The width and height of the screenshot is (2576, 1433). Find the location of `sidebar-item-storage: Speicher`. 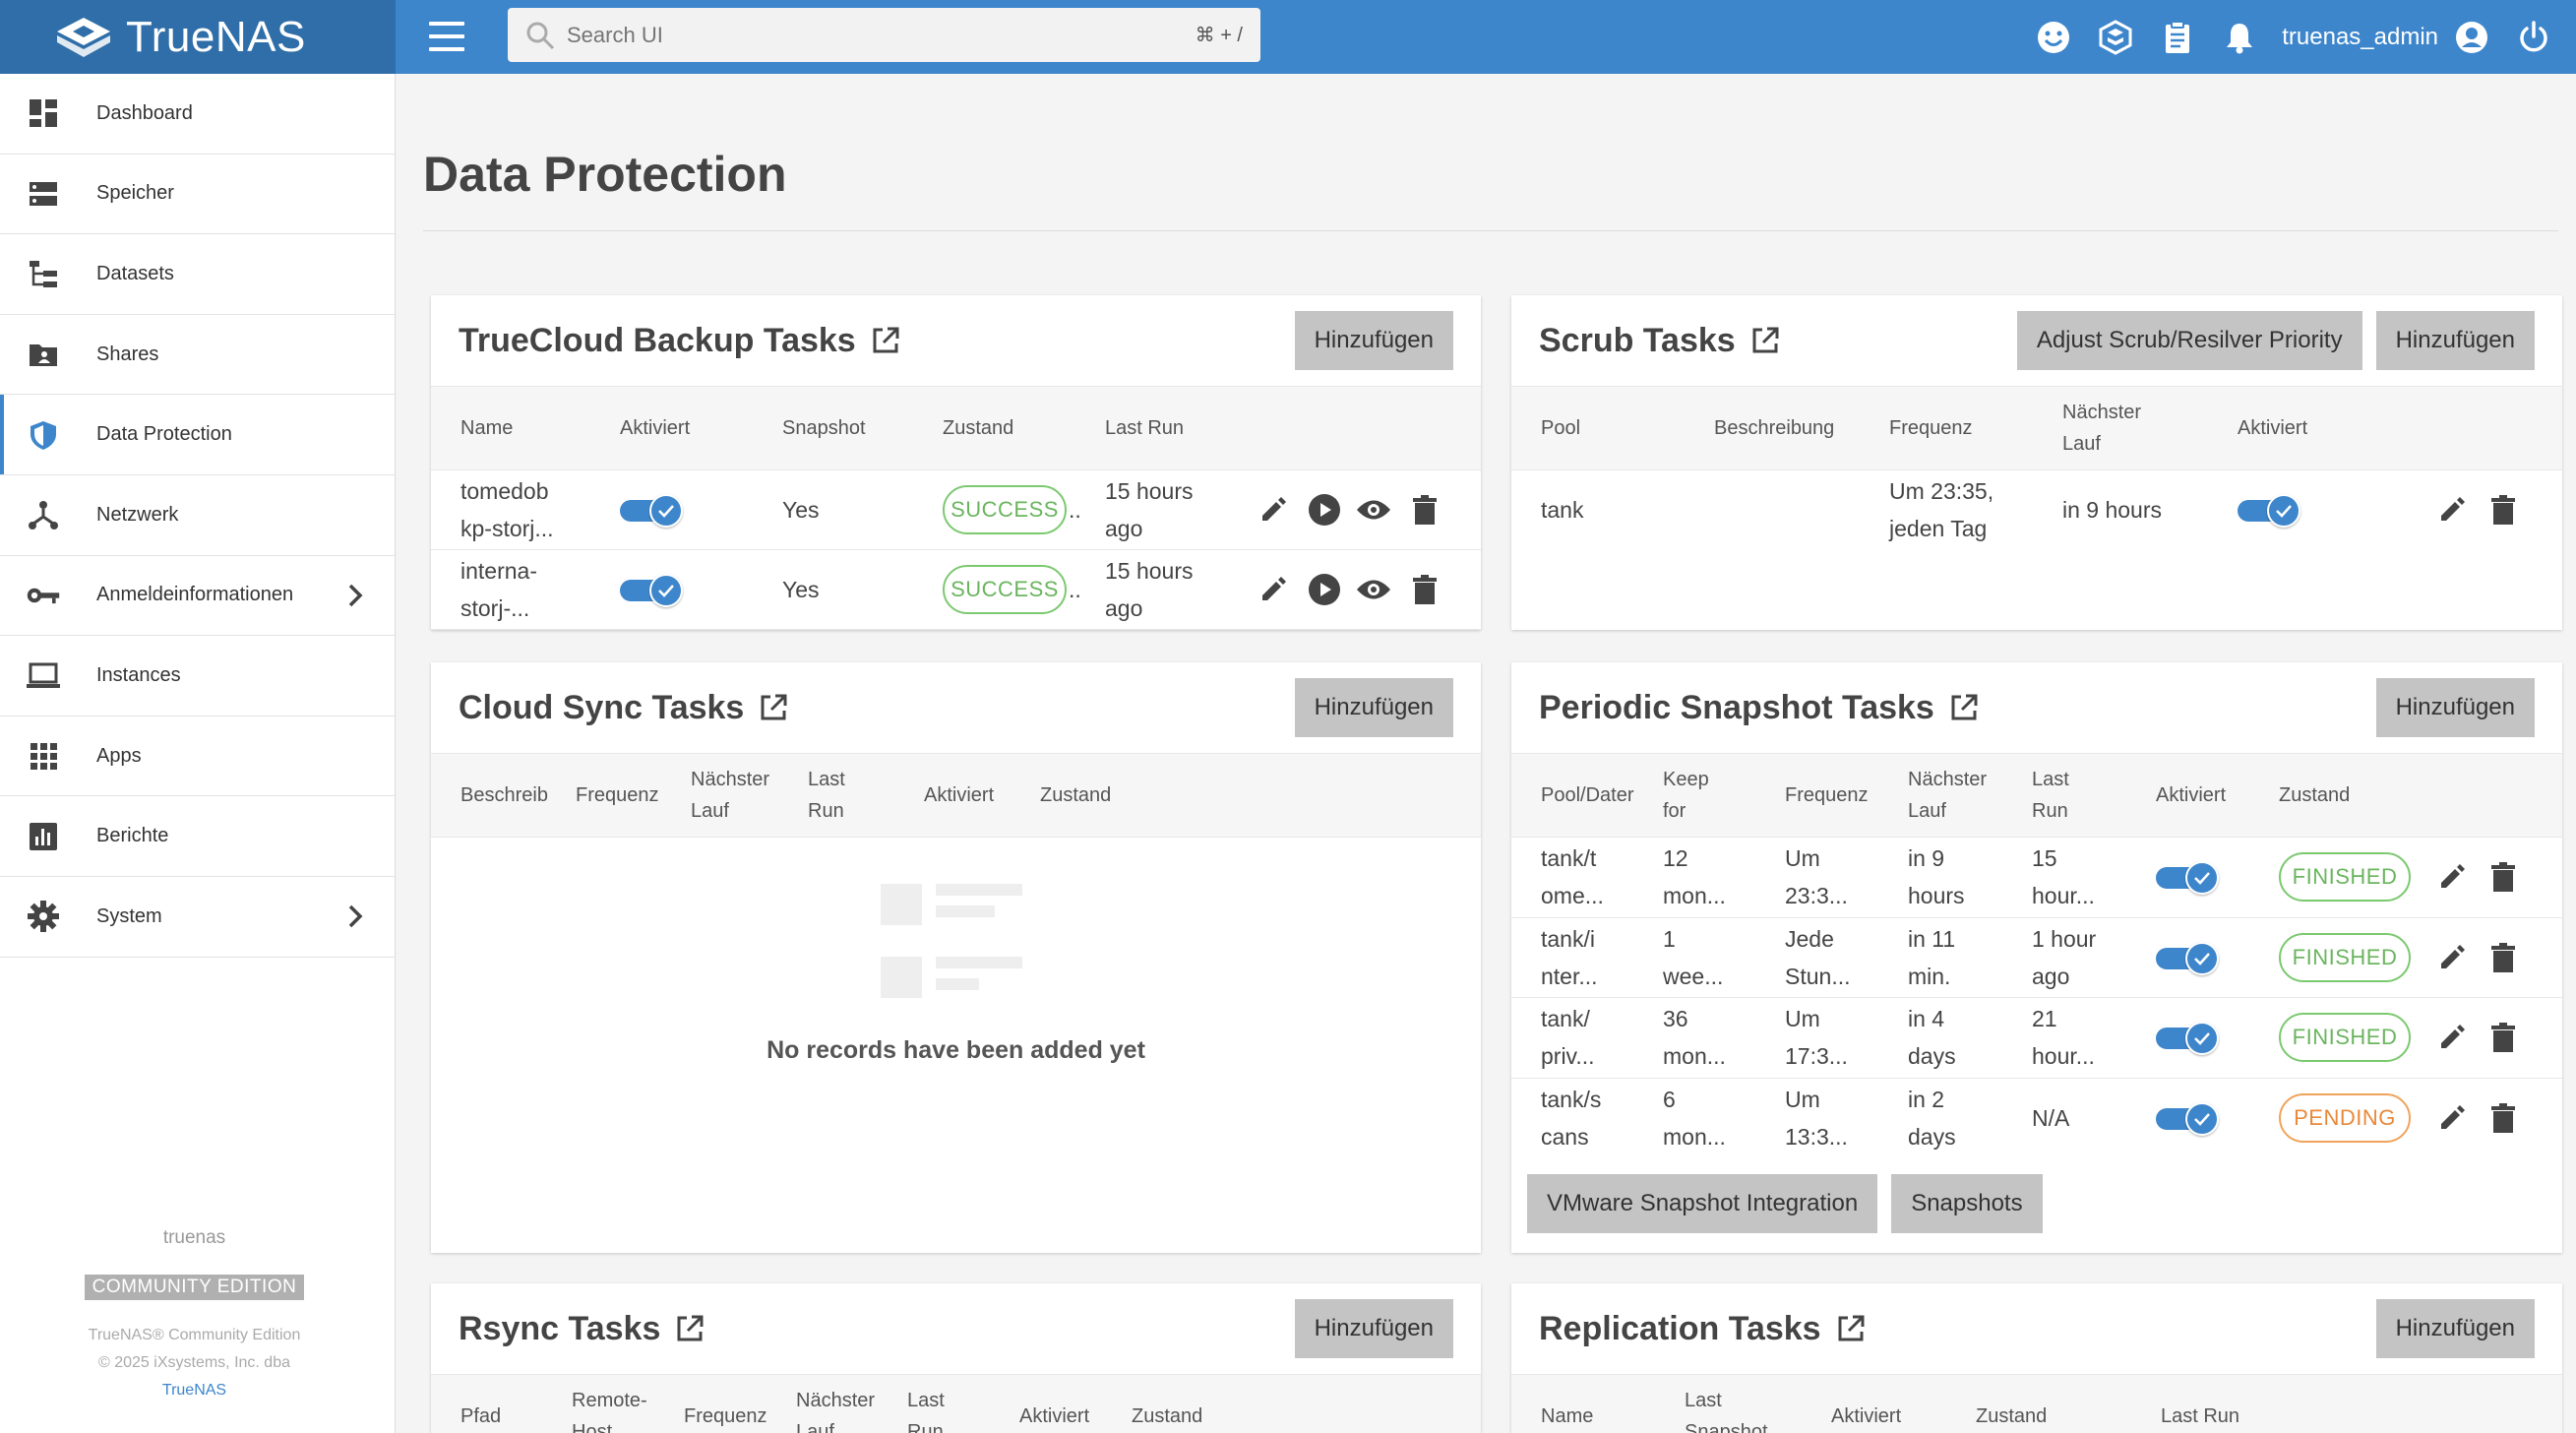

sidebar-item-storage: Speicher is located at coordinates (197, 195).